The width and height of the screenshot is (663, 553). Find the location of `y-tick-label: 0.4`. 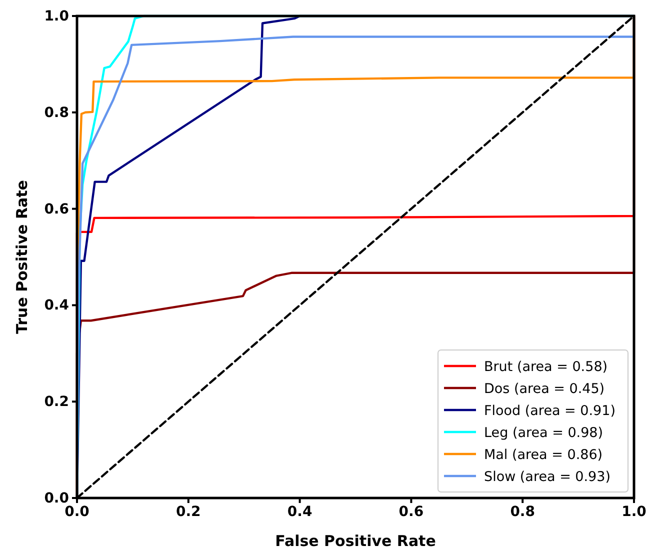

y-tick-label: 0.4 is located at coordinates (57, 306).